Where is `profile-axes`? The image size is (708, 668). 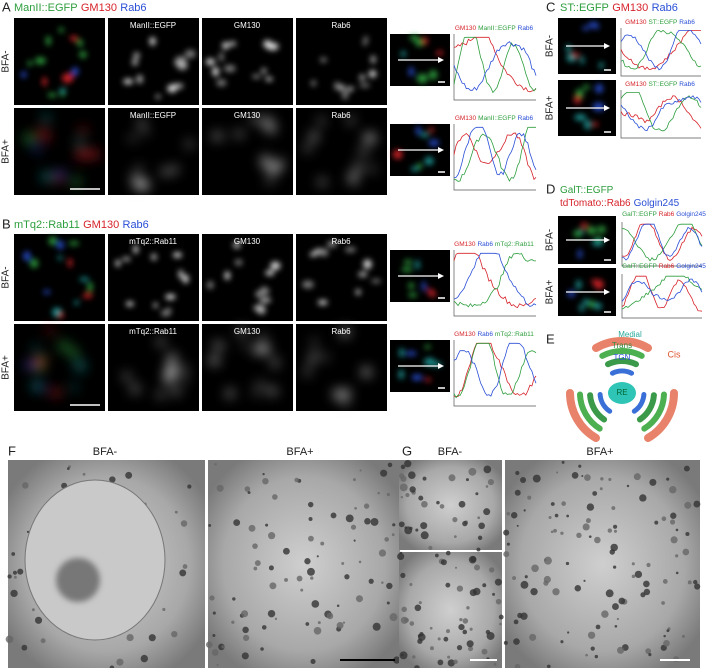 profile-axes is located at coordinates (494, 373).